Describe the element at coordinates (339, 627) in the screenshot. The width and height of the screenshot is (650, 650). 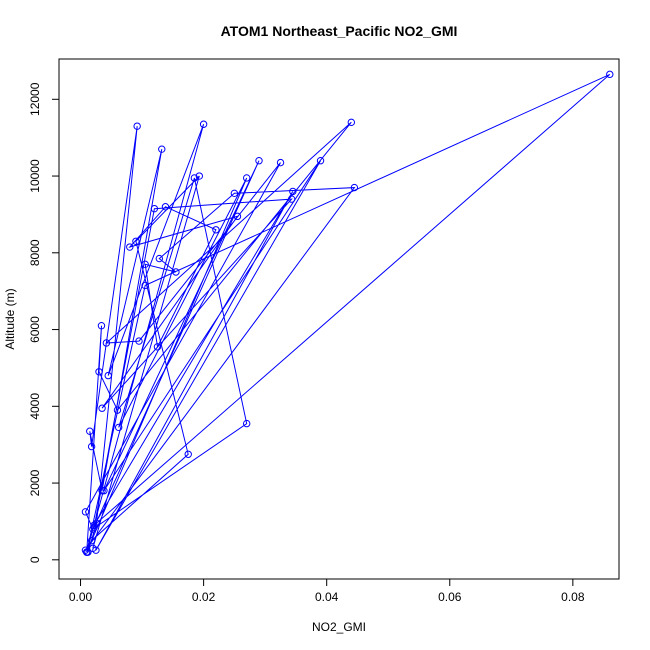
I see `x-axis-label: NO2_GMI` at that location.